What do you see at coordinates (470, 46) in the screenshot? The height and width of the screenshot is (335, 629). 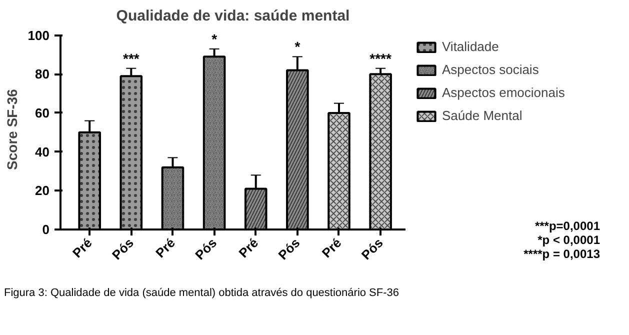 I see `legend-label: Vitalidade` at bounding box center [470, 46].